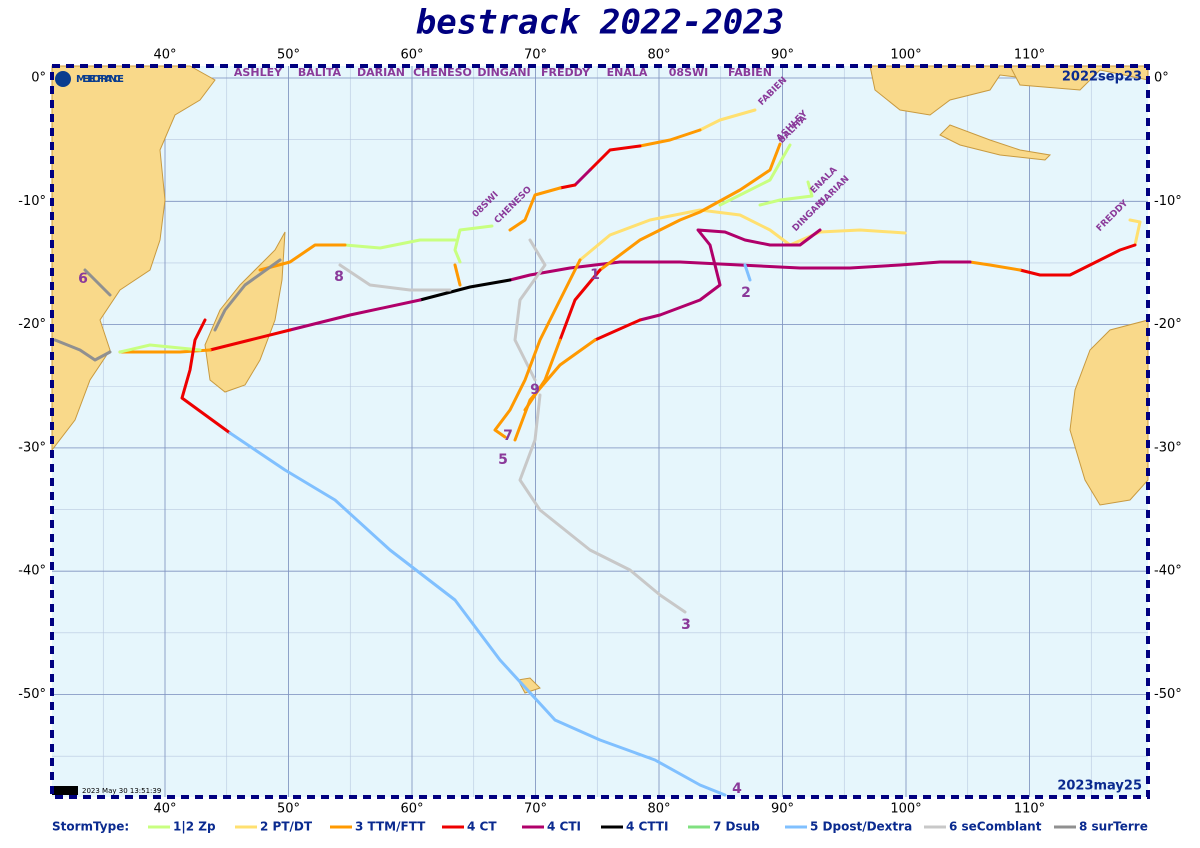  What do you see at coordinates (90, 827) in the screenshot?
I see `legend-title: StormType:` at bounding box center [90, 827].